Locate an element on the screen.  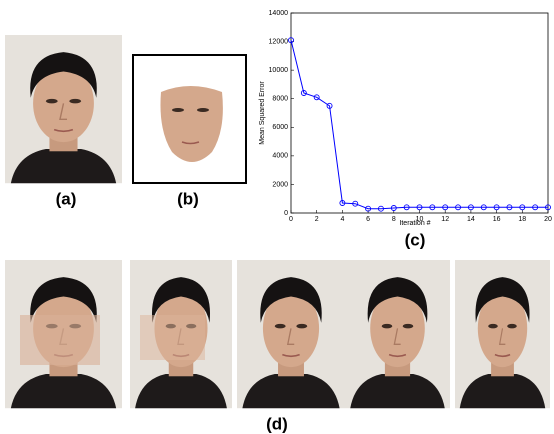
x-tick-label: 10 is located at coordinates (420, 219).